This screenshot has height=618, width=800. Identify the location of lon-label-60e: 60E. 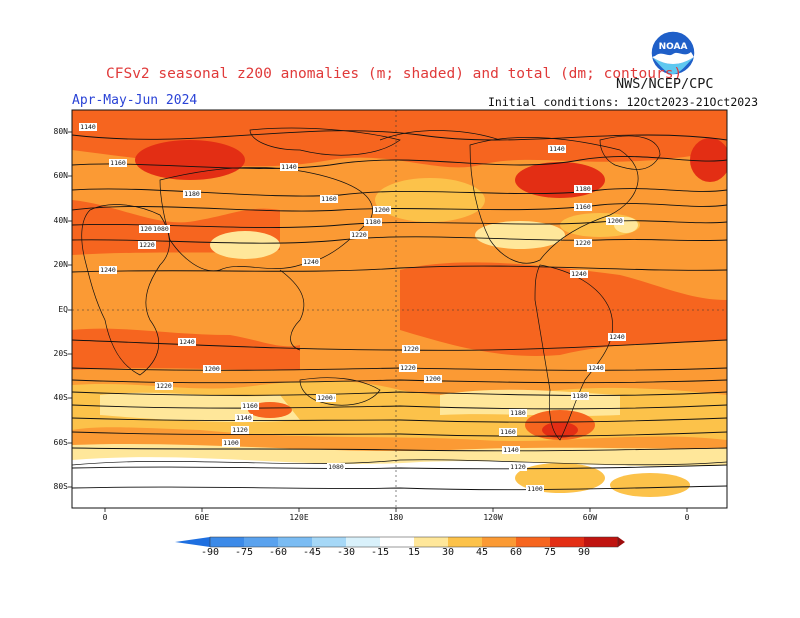
(202, 517).